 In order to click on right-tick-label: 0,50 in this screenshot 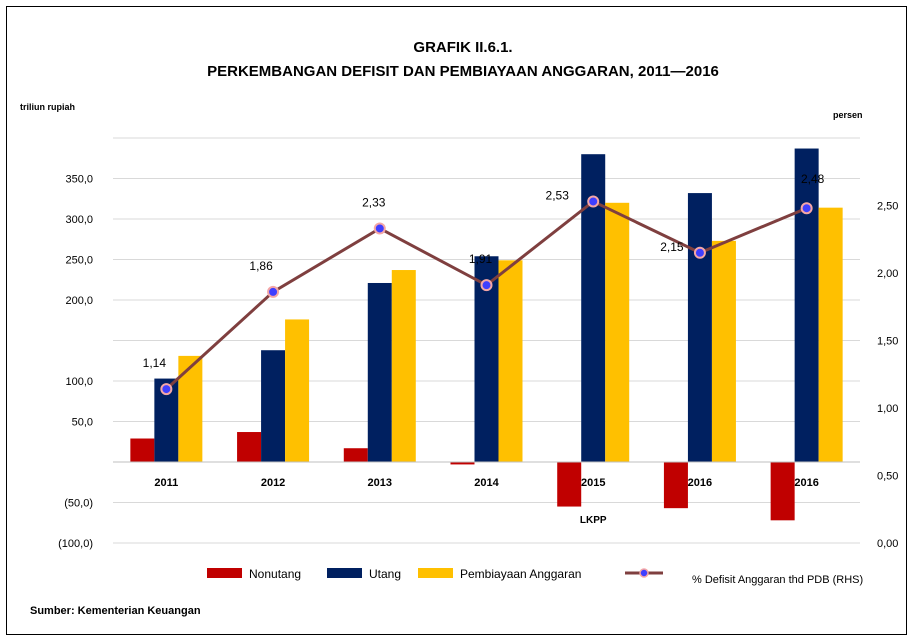, I will do `click(887, 477)`.